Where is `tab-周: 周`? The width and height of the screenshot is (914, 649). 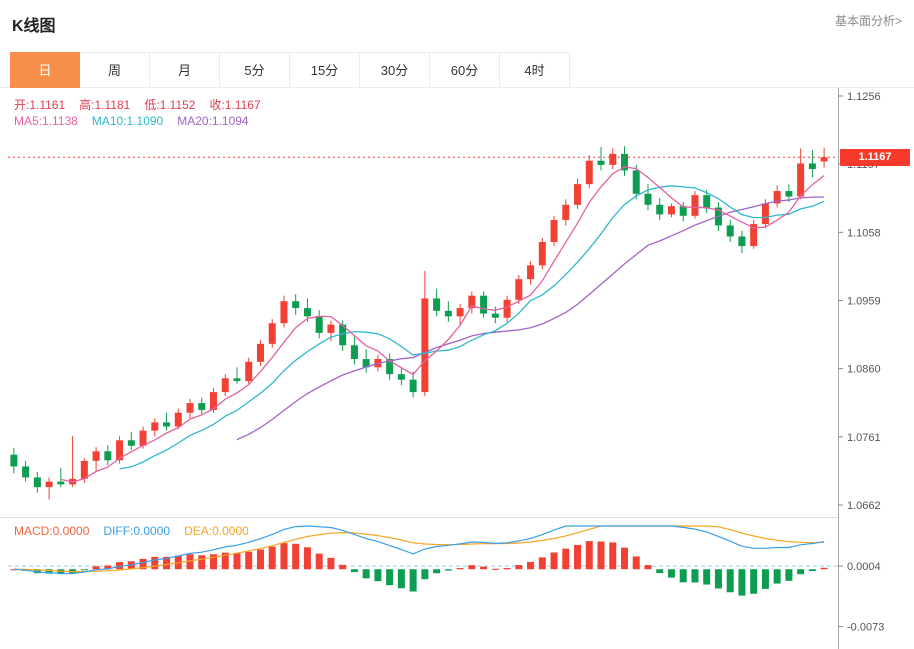 tab-周: 周 is located at coordinates (115, 70).